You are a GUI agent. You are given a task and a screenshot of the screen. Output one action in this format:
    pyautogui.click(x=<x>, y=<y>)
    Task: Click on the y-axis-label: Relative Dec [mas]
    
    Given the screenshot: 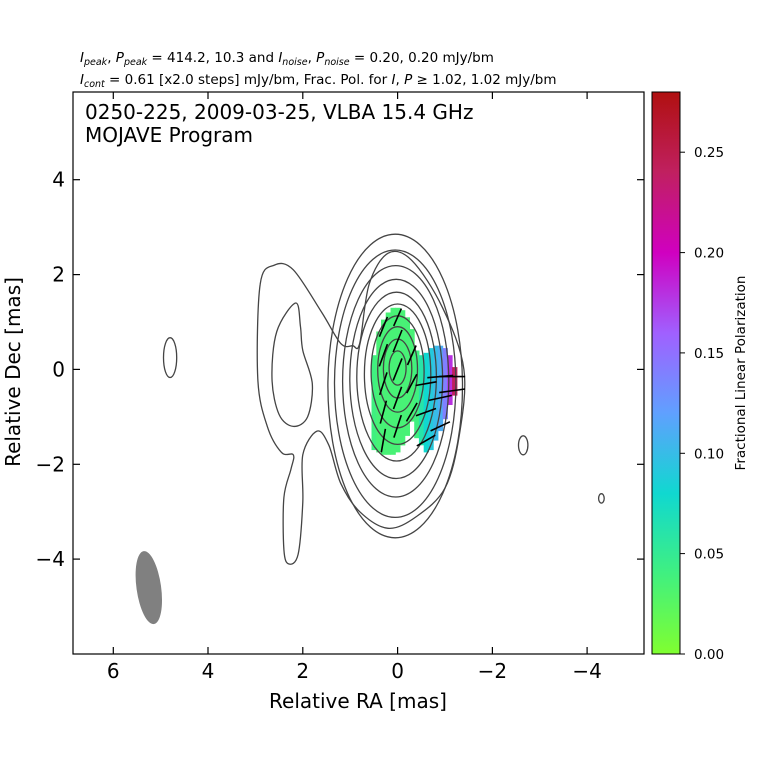 What is the action you would take?
    pyautogui.click(x=13, y=372)
    